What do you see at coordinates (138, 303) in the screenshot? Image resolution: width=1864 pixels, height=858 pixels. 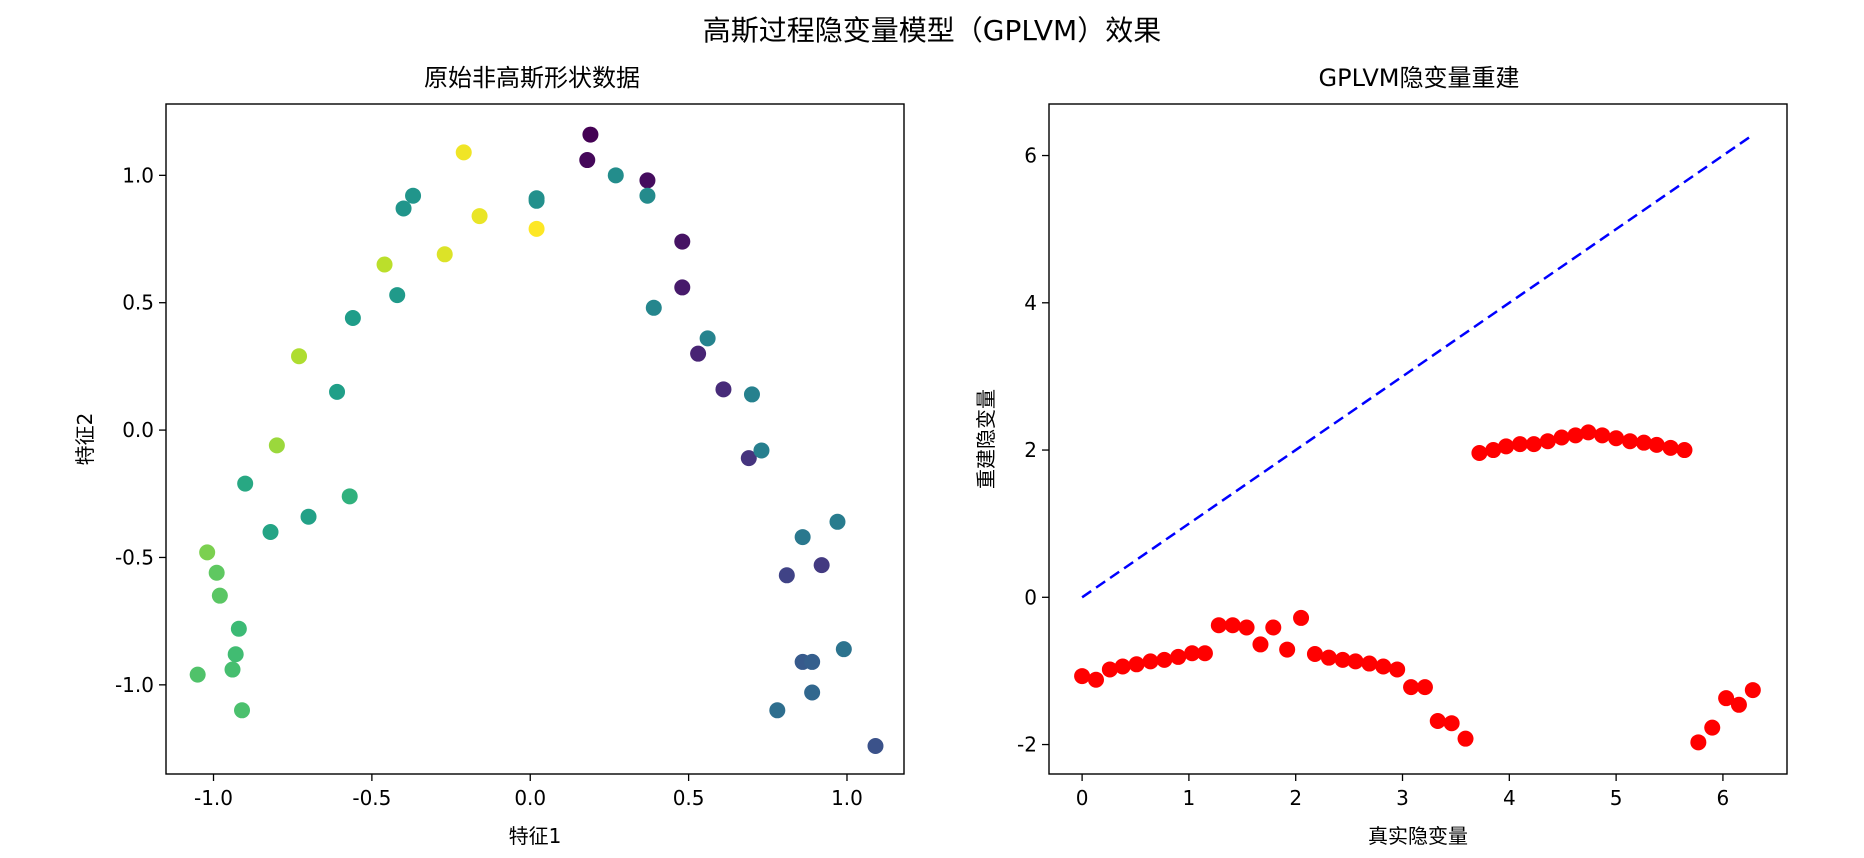 I see `y-tick-label: 0.5` at bounding box center [138, 303].